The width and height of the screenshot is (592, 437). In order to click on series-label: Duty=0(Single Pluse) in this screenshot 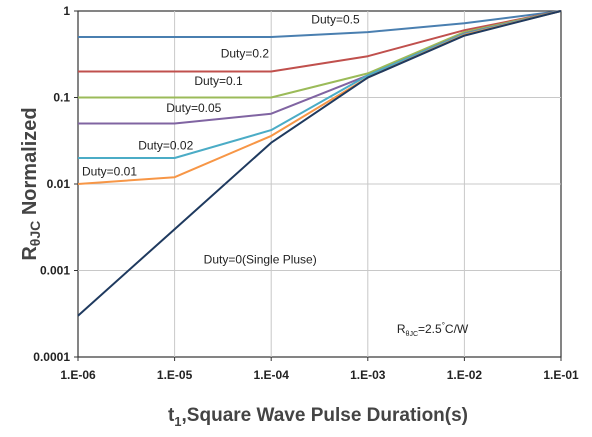, I will do `click(260, 260)`.